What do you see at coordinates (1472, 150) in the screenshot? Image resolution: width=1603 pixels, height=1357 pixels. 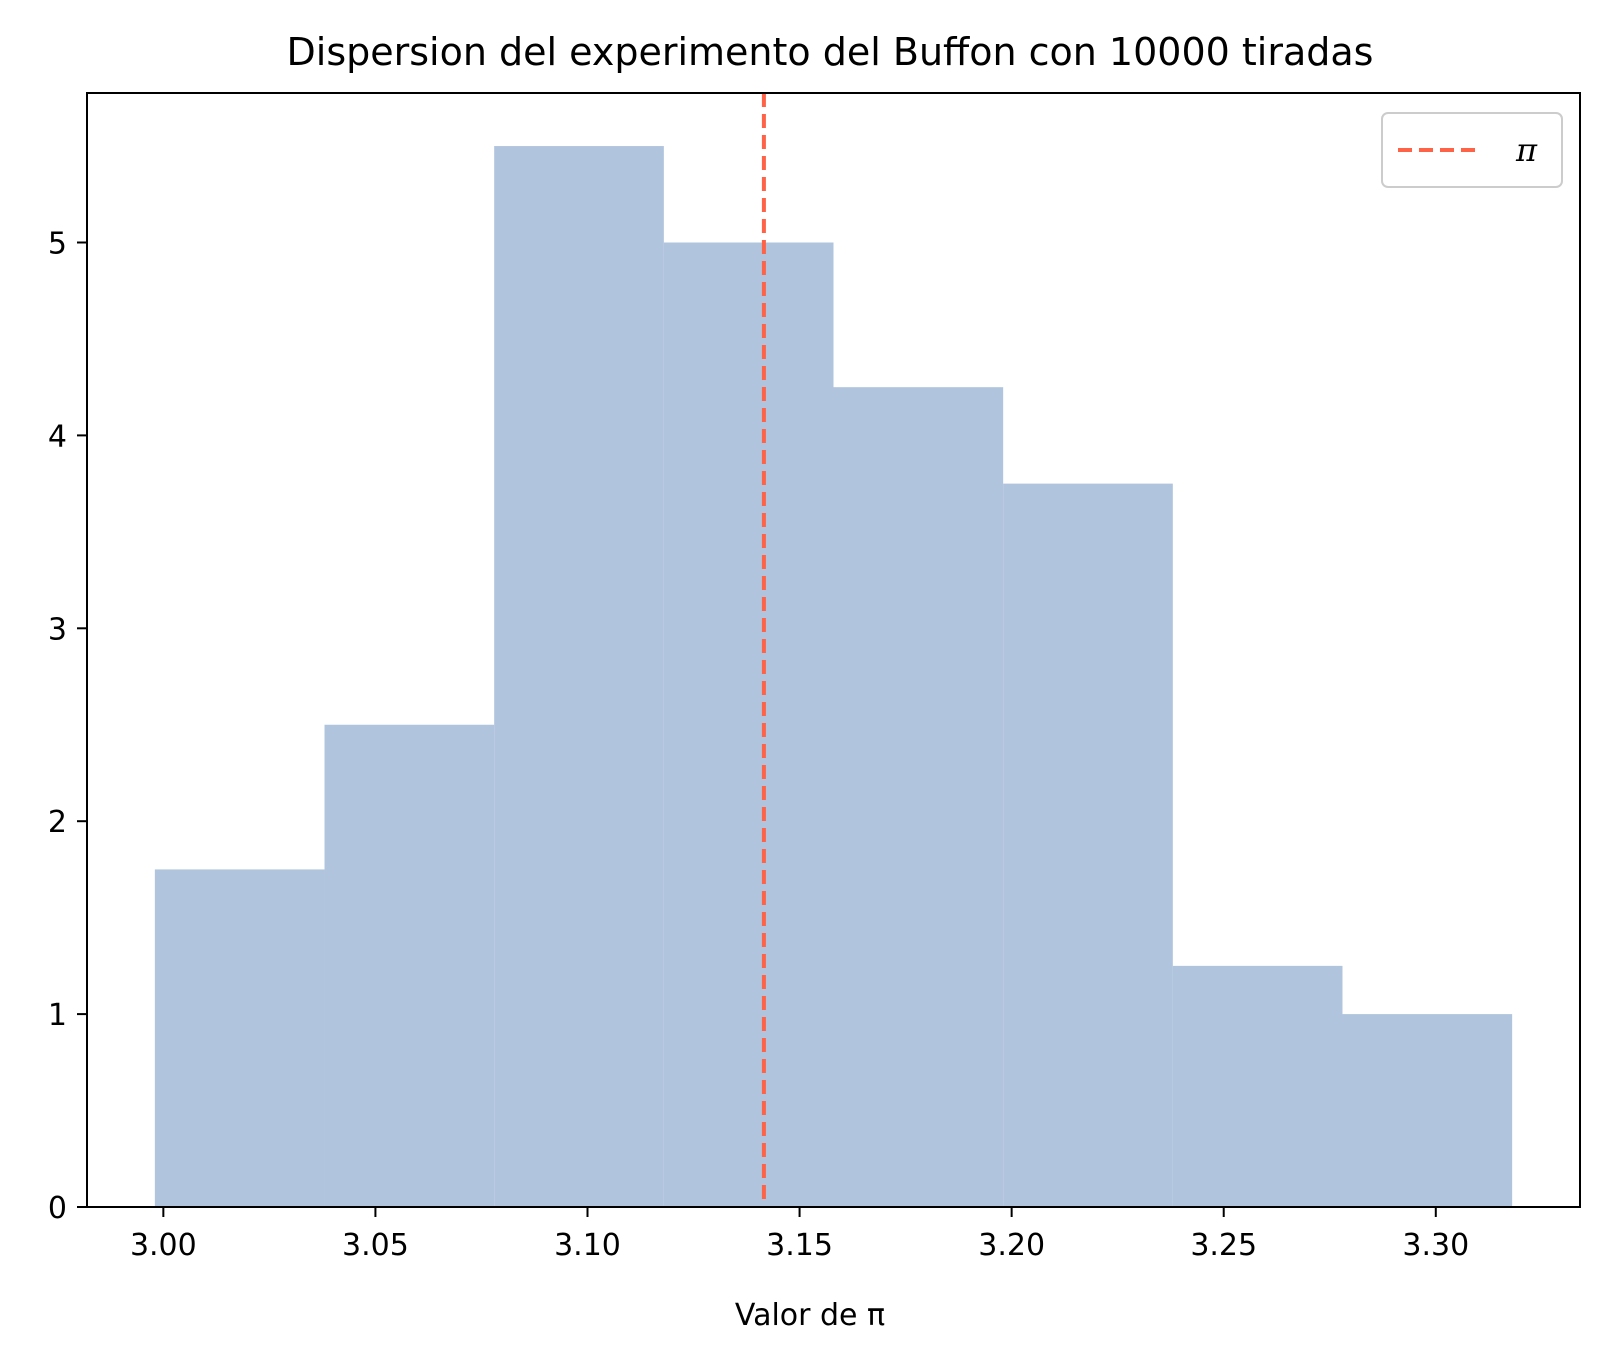 I see `legend: π` at bounding box center [1472, 150].